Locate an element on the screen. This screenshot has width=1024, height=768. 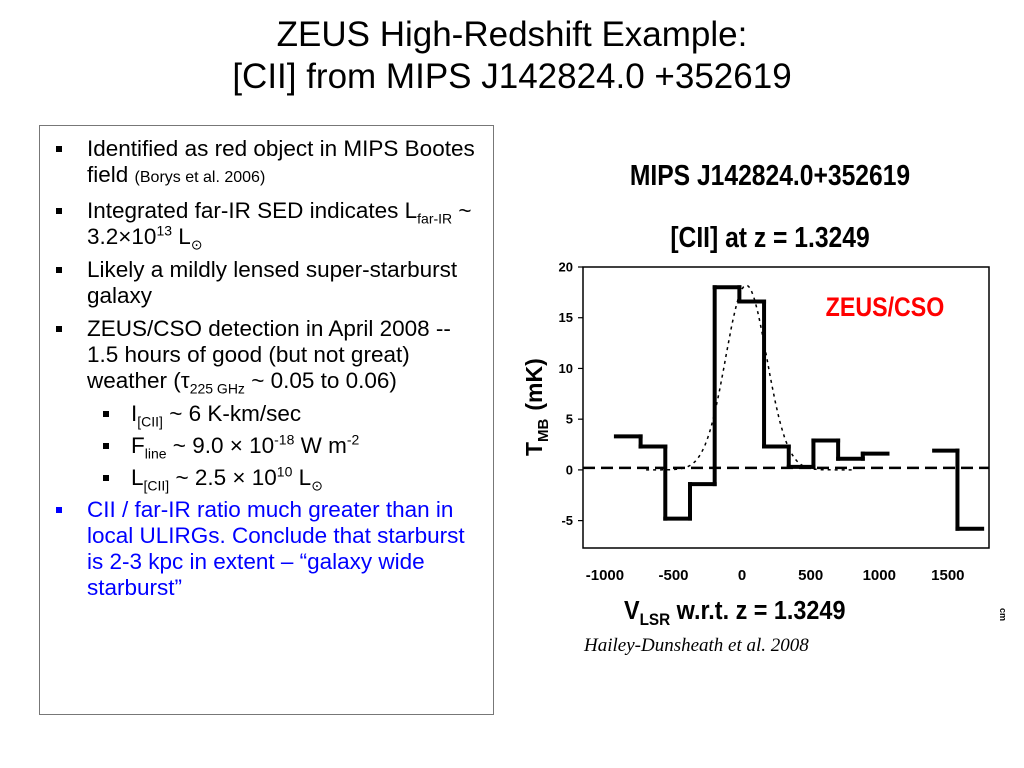
sub-bullet-1-suffix: ~ 6 K-km/sec is located at coordinates (232, 413).